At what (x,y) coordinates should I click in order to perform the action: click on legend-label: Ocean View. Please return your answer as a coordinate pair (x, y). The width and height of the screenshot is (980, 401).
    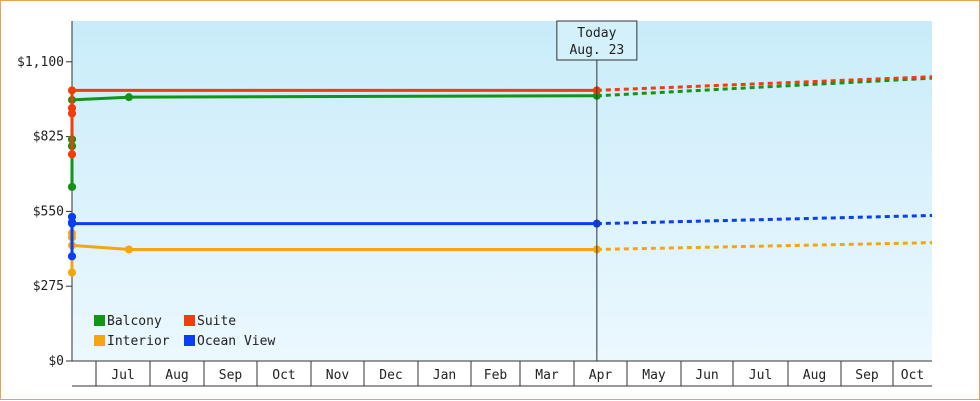
    Looking at the image, I should click on (236, 341).